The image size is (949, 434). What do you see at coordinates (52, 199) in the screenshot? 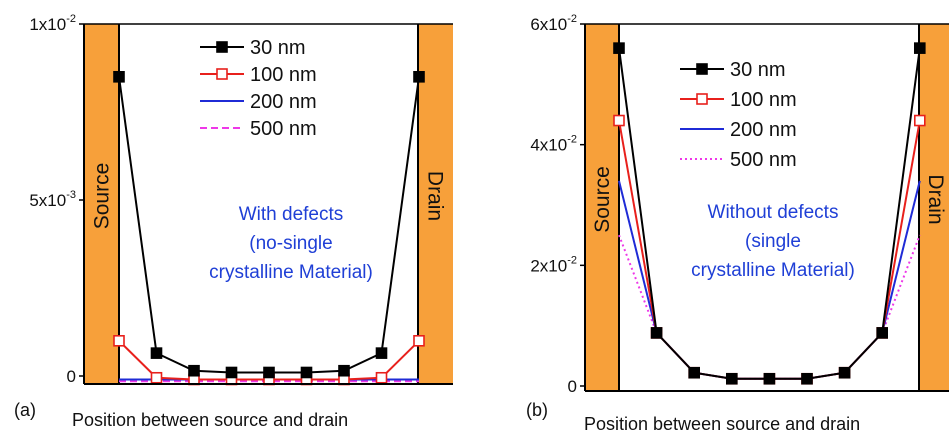
I see `y-tick-label: 5x10⁻³` at bounding box center [52, 199].